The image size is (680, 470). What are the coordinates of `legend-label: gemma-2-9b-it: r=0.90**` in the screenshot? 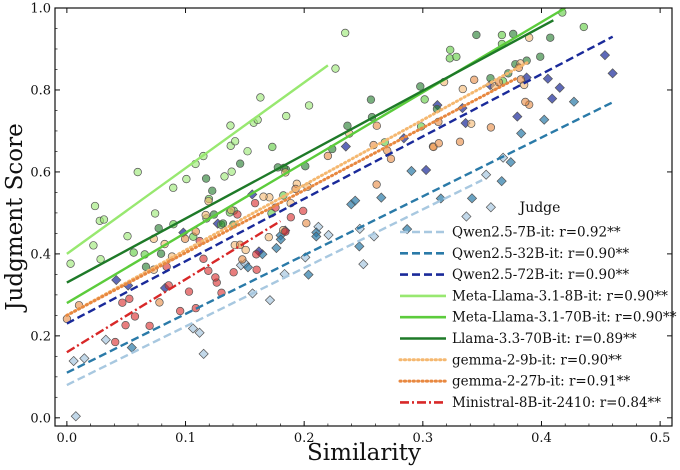 It's located at (537, 360).